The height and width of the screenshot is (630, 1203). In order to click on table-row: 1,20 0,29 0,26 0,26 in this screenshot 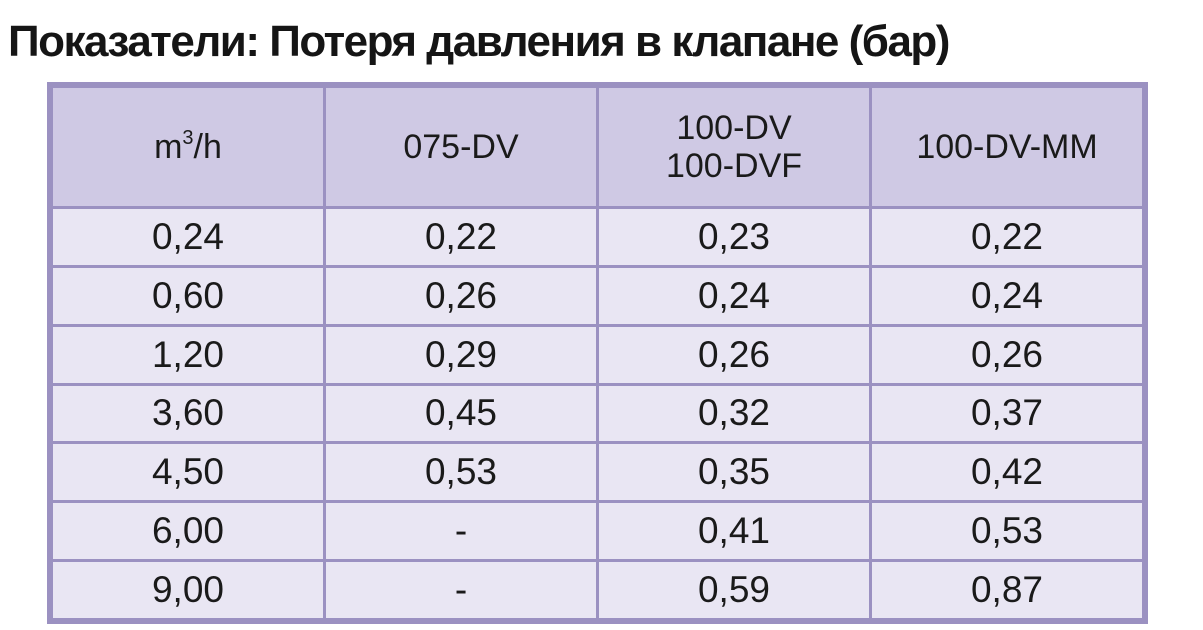, I will do `click(597, 354)`.